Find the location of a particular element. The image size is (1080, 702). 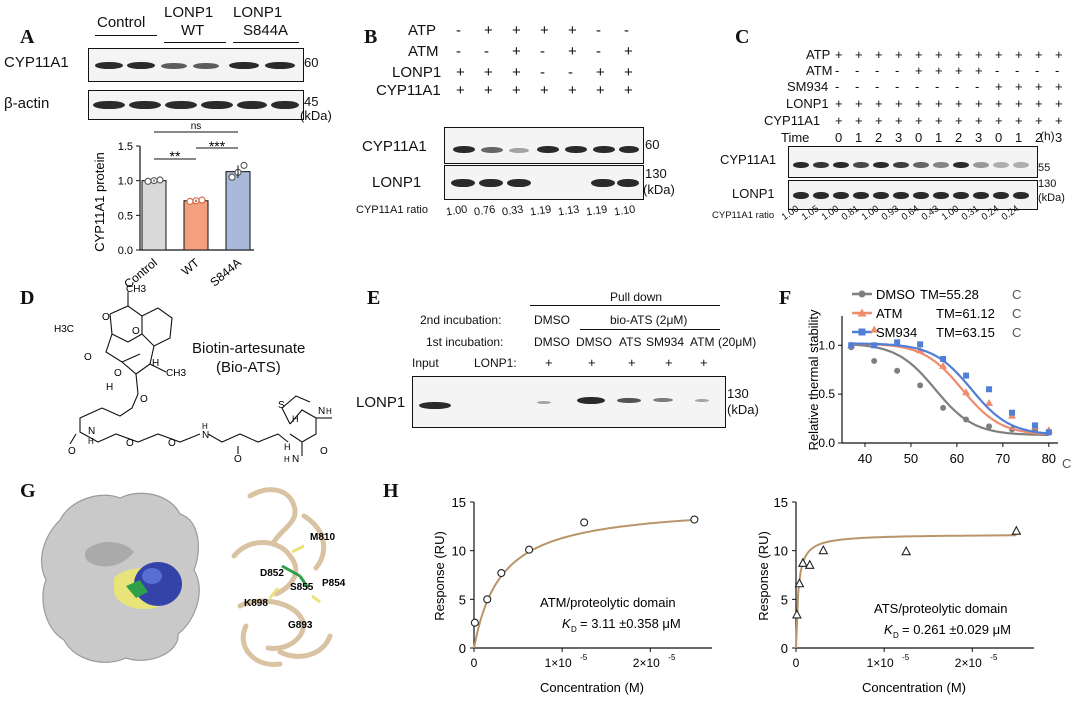

residue-g893: G893 is located at coordinates (300, 625).